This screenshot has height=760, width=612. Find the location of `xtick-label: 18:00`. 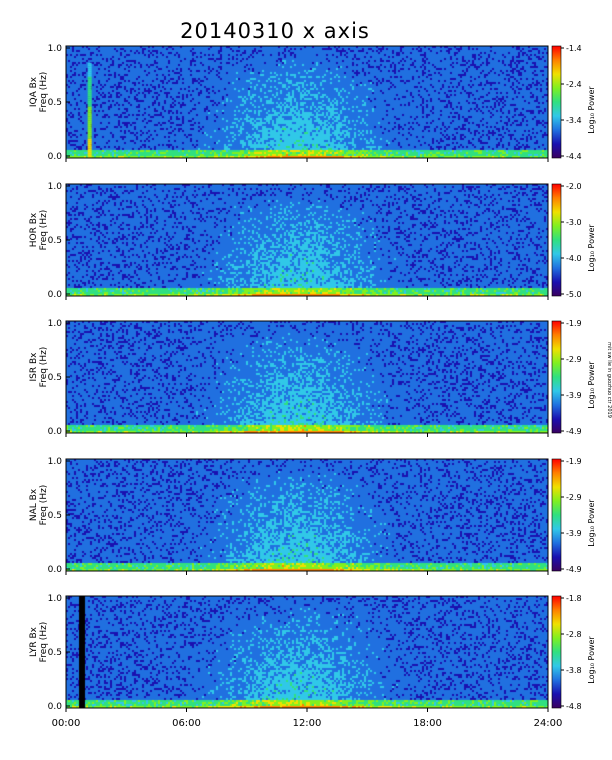

xtick-label: 18:00 is located at coordinates (427, 723).